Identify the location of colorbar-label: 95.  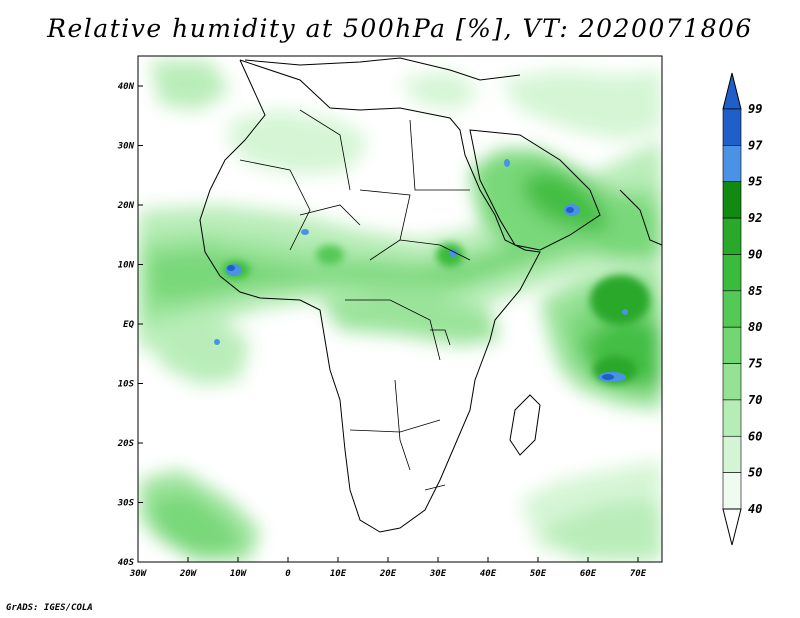
(755, 182).